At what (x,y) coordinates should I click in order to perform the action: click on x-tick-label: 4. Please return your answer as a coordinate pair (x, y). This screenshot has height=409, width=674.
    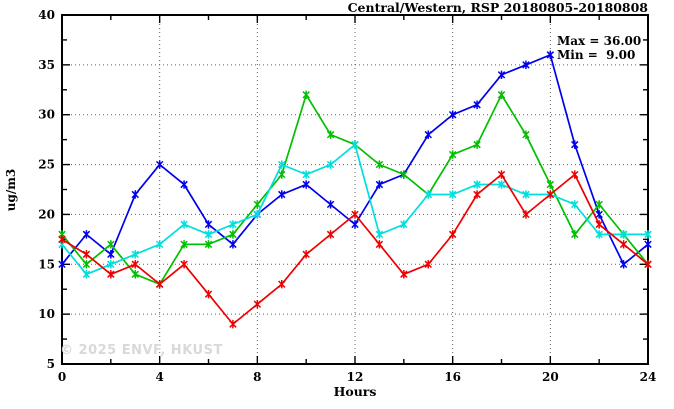
    Looking at the image, I should click on (159, 377).